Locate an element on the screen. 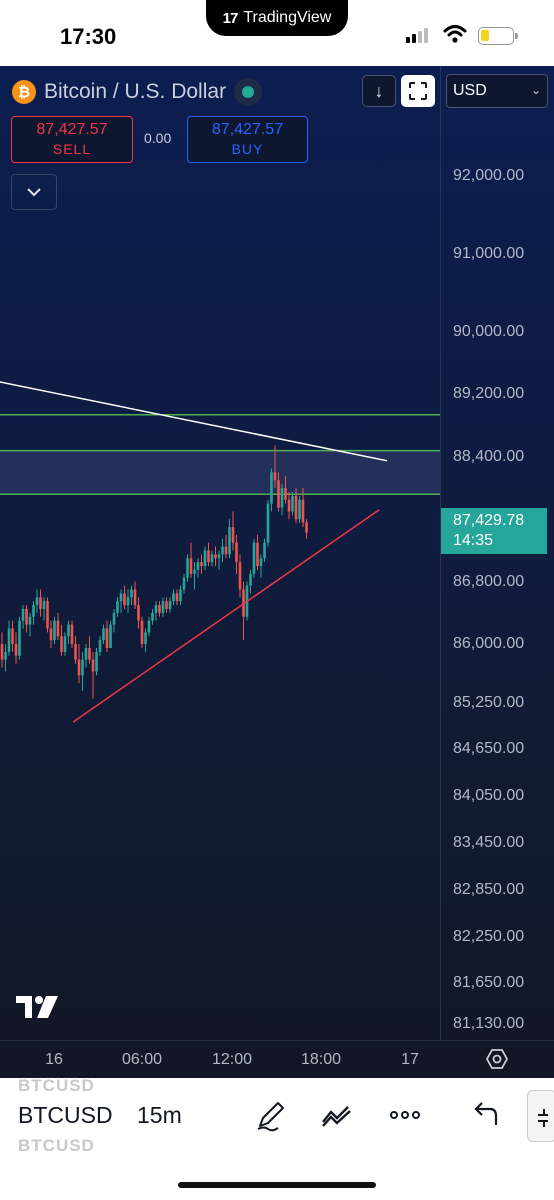 The height and width of the screenshot is (1200, 554). support-trendline is located at coordinates (226, 616).